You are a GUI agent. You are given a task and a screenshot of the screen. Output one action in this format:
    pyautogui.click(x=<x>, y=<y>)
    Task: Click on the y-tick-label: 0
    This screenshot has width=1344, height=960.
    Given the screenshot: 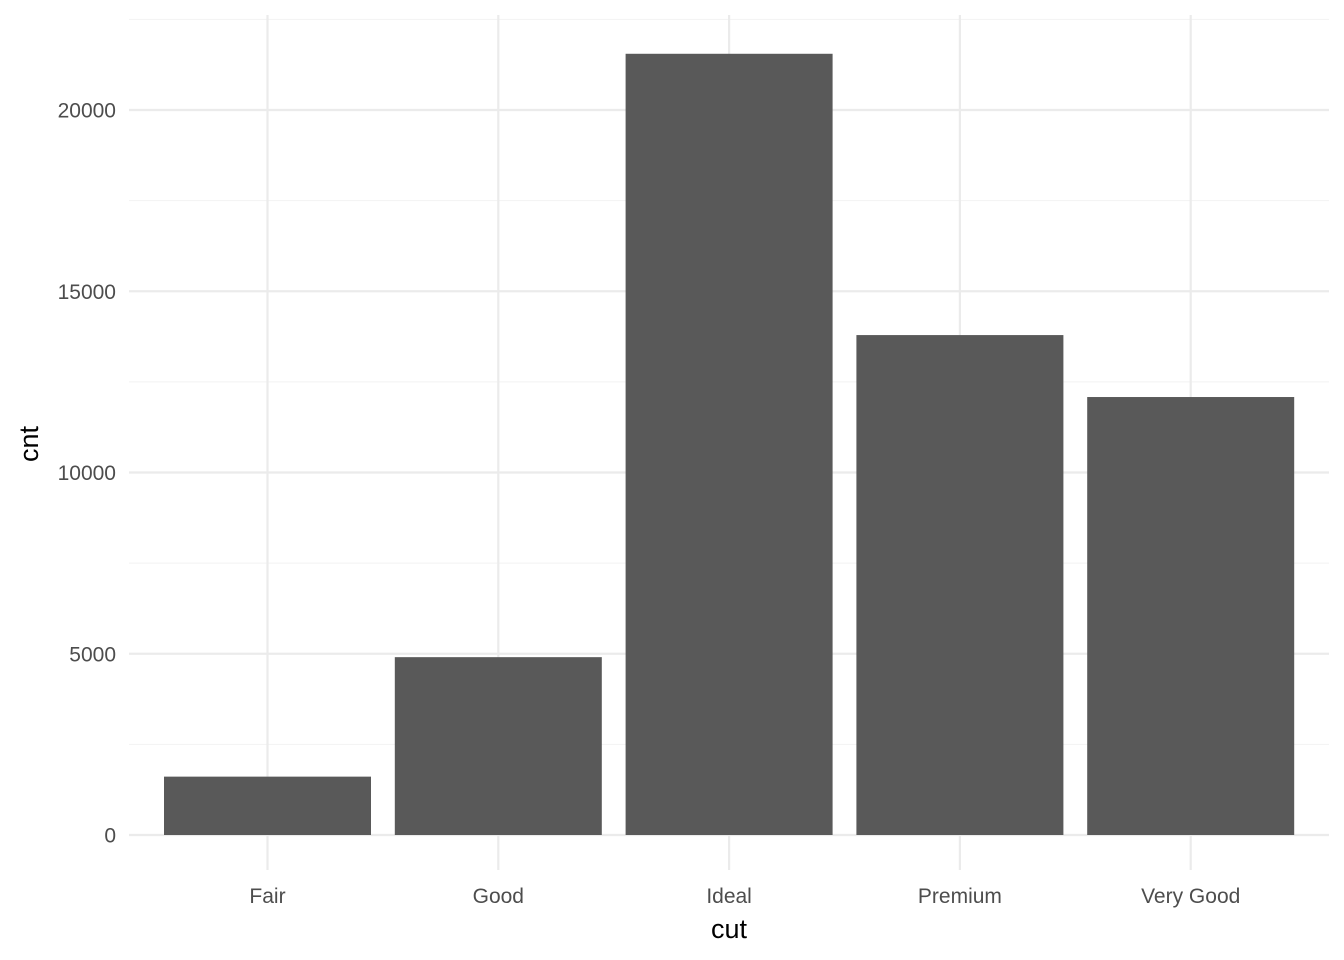 What is the action you would take?
    pyautogui.click(x=110, y=836)
    